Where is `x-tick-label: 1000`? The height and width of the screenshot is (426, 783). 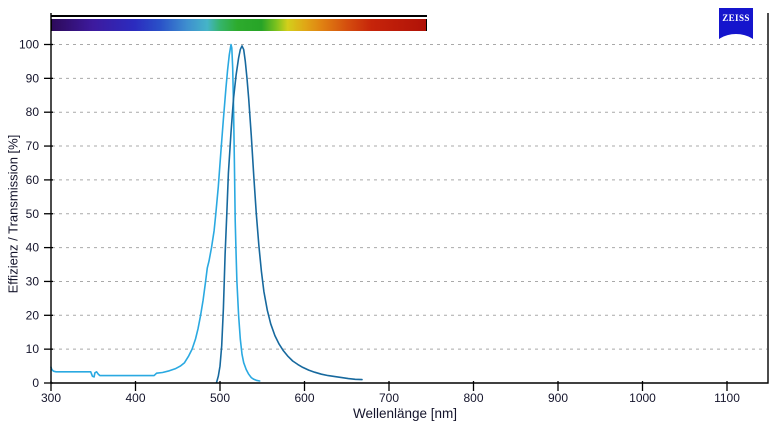 x-tick-label: 1000 is located at coordinates (642, 398).